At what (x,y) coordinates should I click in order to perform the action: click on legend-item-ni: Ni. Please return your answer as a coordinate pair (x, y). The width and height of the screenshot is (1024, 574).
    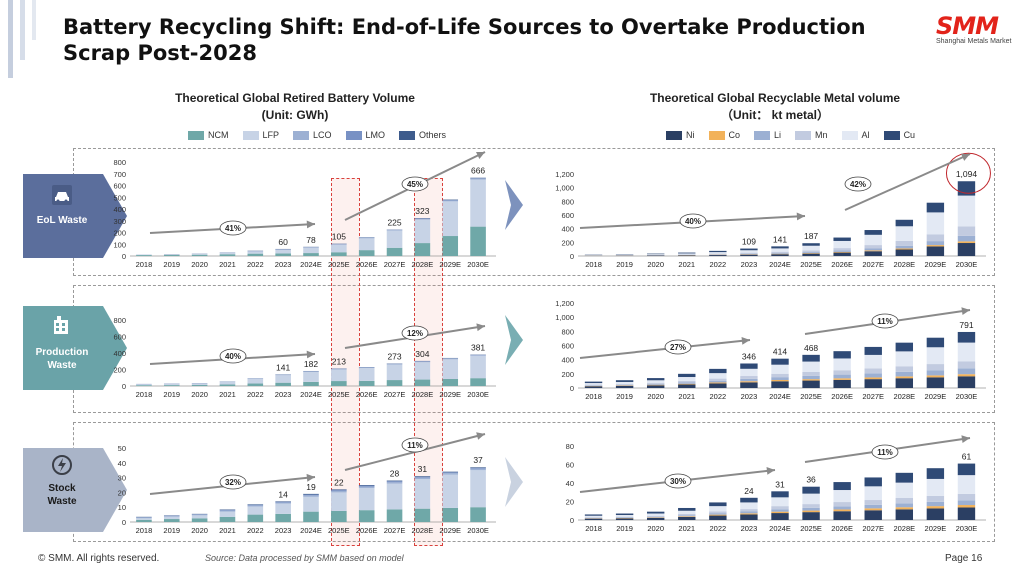
    Looking at the image, I should click on (680, 135).